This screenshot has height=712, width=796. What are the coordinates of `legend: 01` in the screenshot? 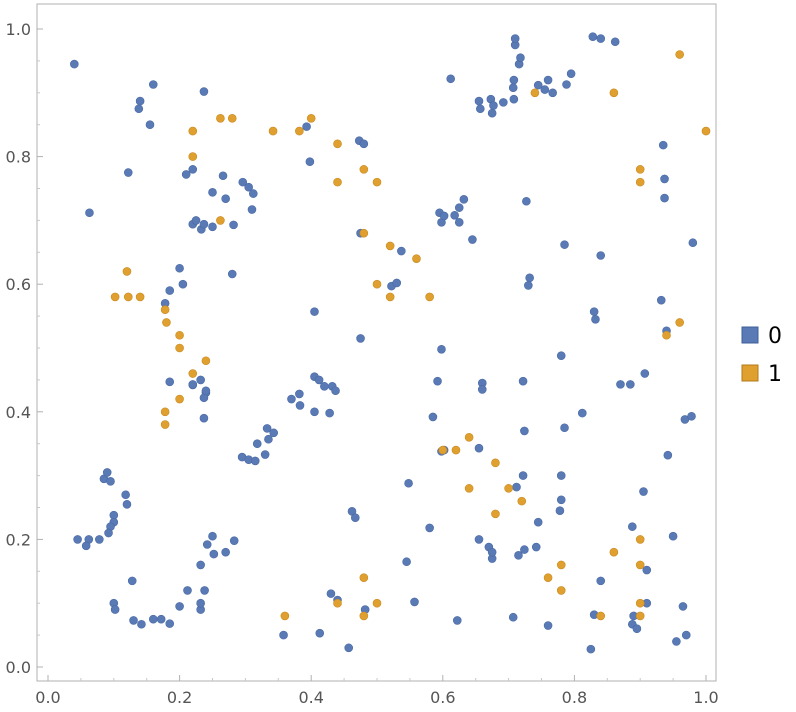 It's located at (761, 355).